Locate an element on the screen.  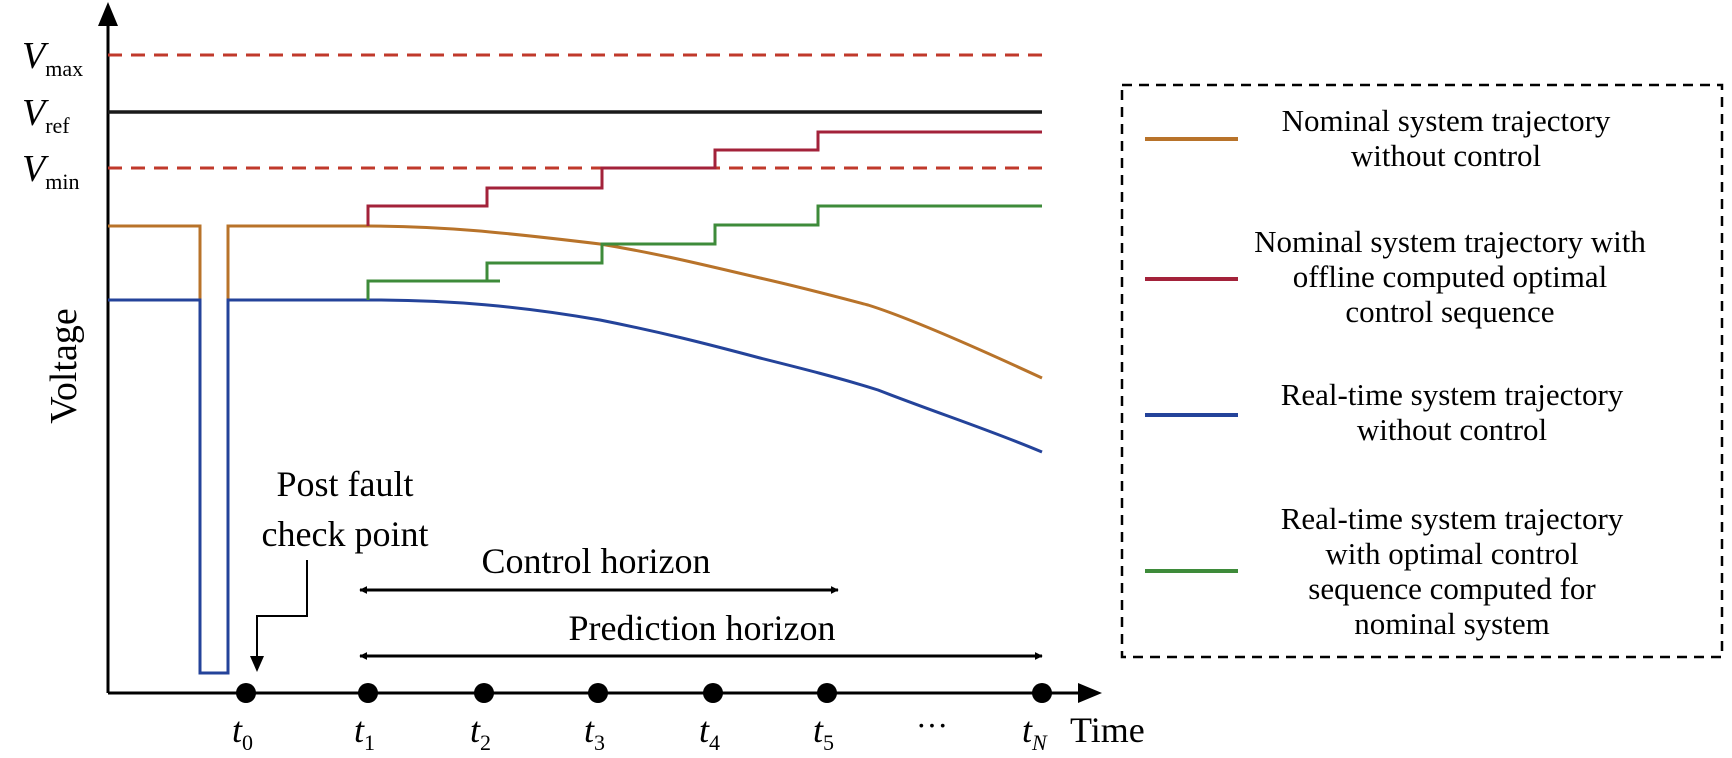
checkpoint-callout-line is located at coordinates (282, 610).